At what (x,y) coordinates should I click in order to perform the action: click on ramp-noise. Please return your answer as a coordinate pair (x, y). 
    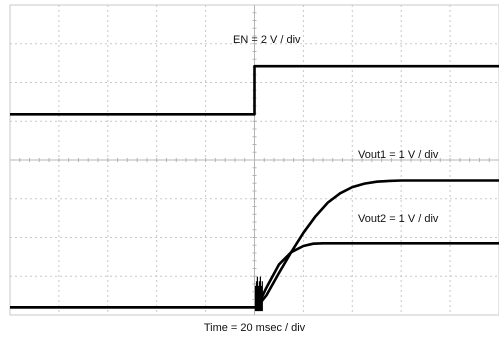
    Looking at the image, I should click on (258, 294).